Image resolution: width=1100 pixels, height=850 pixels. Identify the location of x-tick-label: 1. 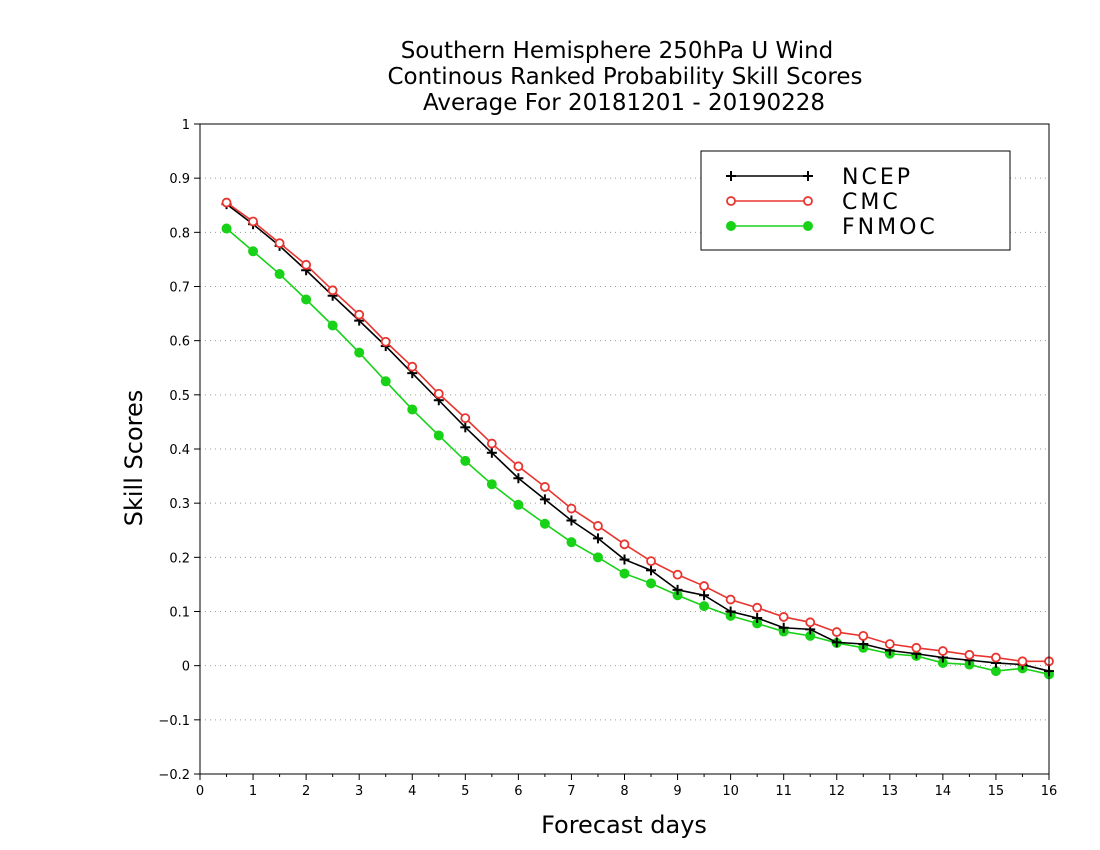
(253, 791).